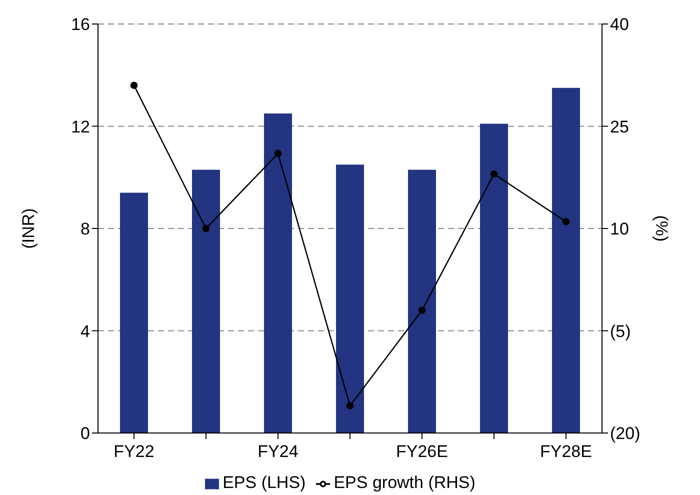 This screenshot has height=495, width=700. What do you see at coordinates (80, 126) in the screenshot?
I see `y-tick-label: 12` at bounding box center [80, 126].